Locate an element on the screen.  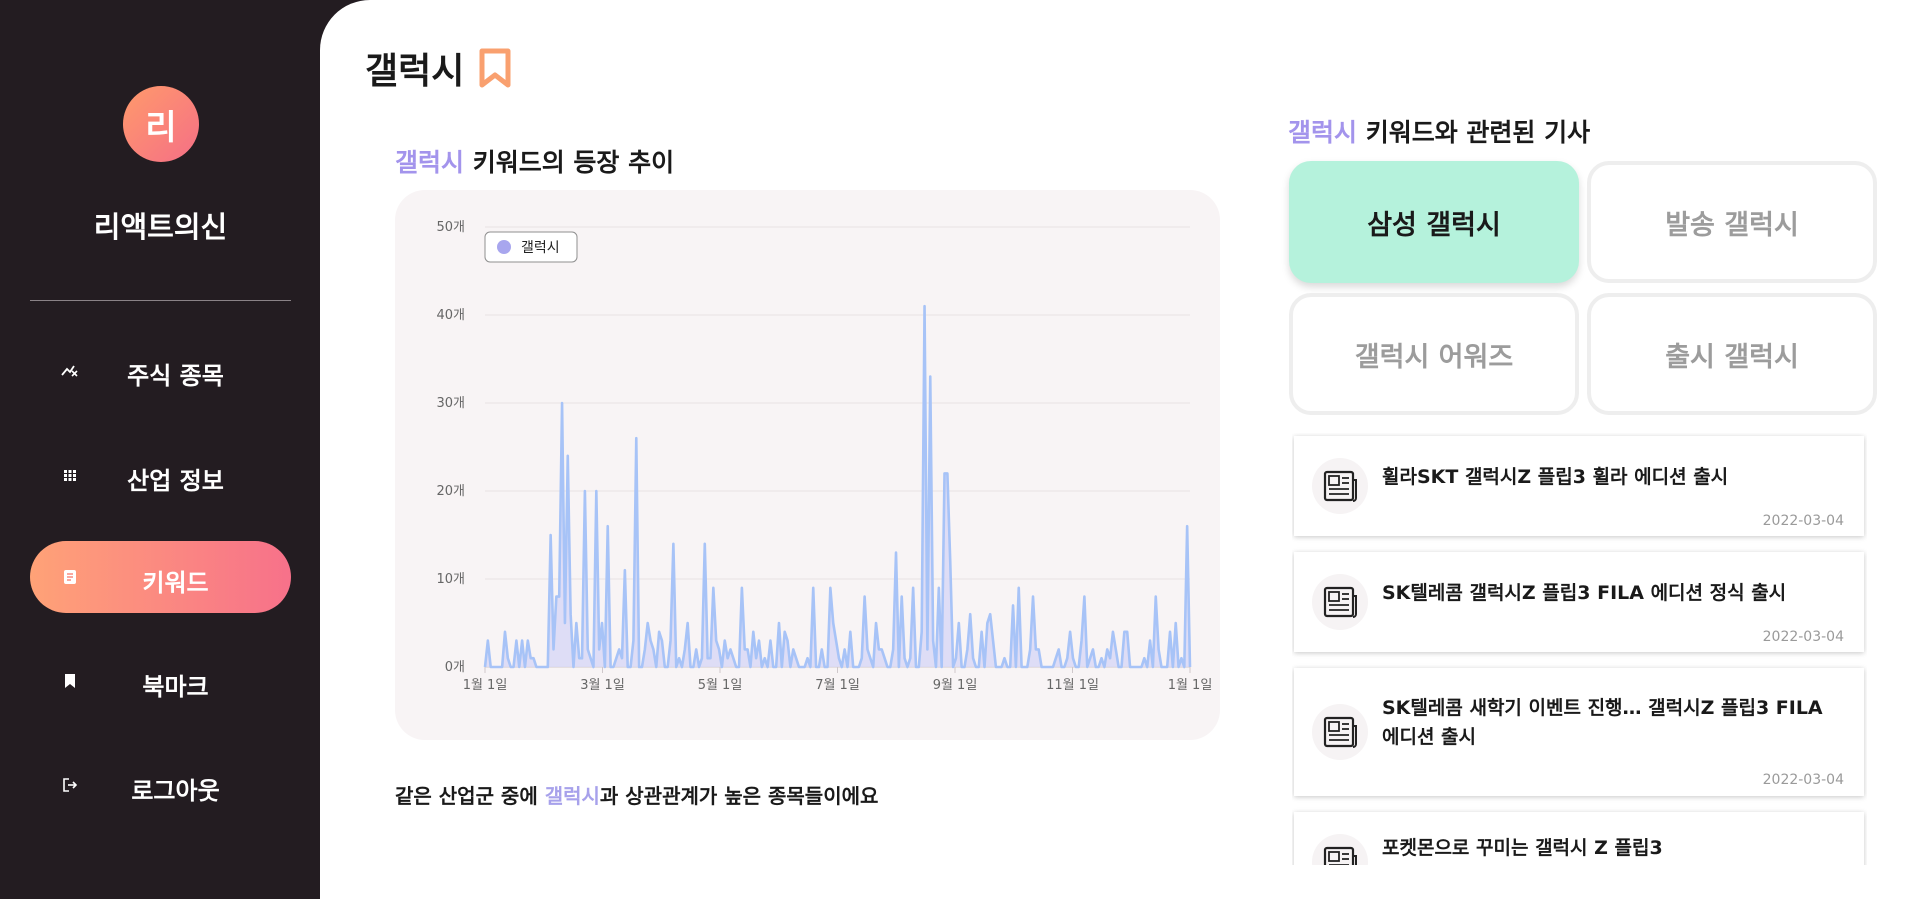
news-card-title: SK텔레콤 갤럭시Z 플립3 FILA 에디션 정식 출시 is located at coordinates (1584, 593).